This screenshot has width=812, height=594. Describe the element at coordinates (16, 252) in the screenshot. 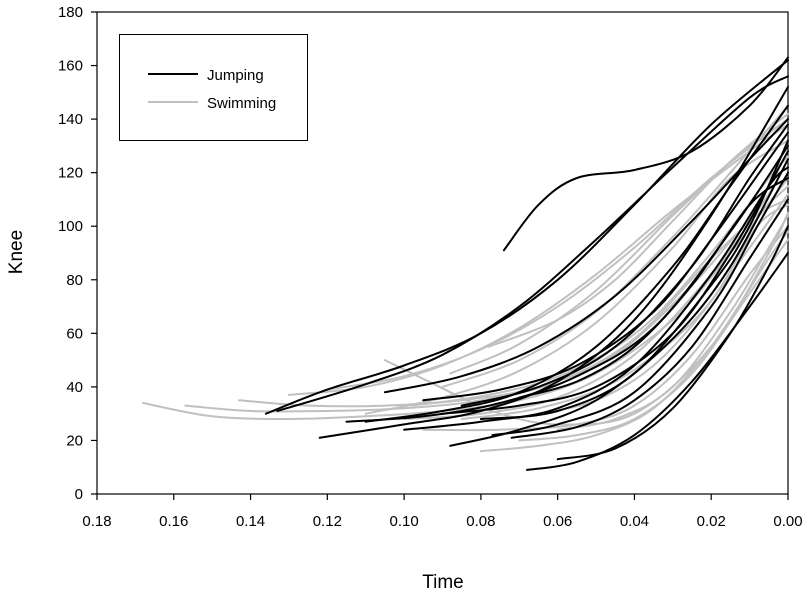

I see `y-axis-title: Knee` at that location.